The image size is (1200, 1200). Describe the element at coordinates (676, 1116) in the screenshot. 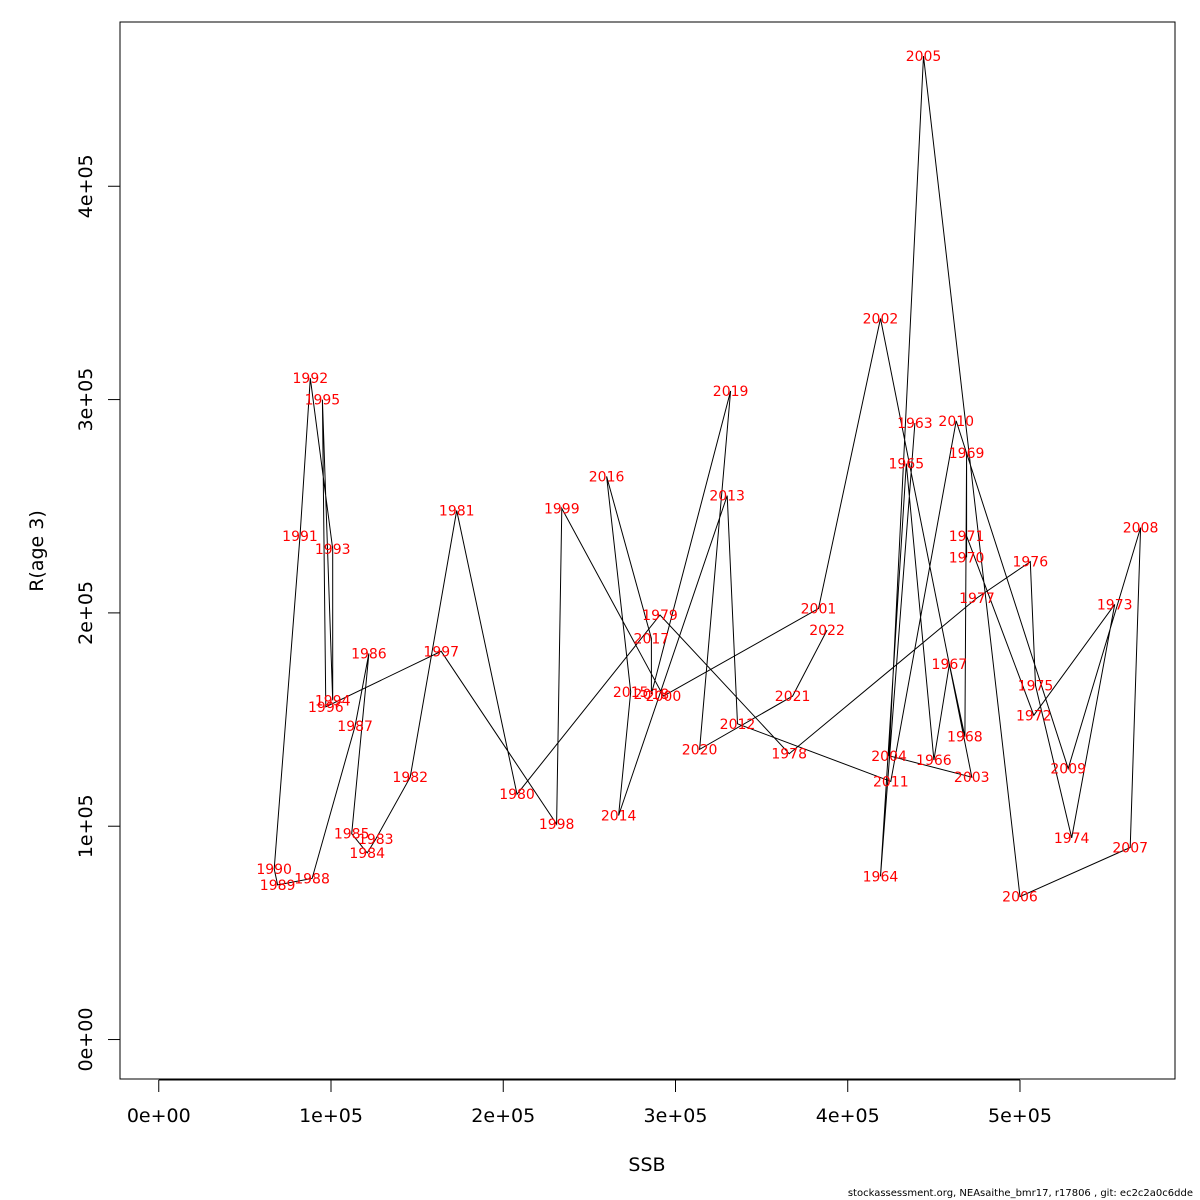

I see `x-tick-label: 3e+05` at that location.